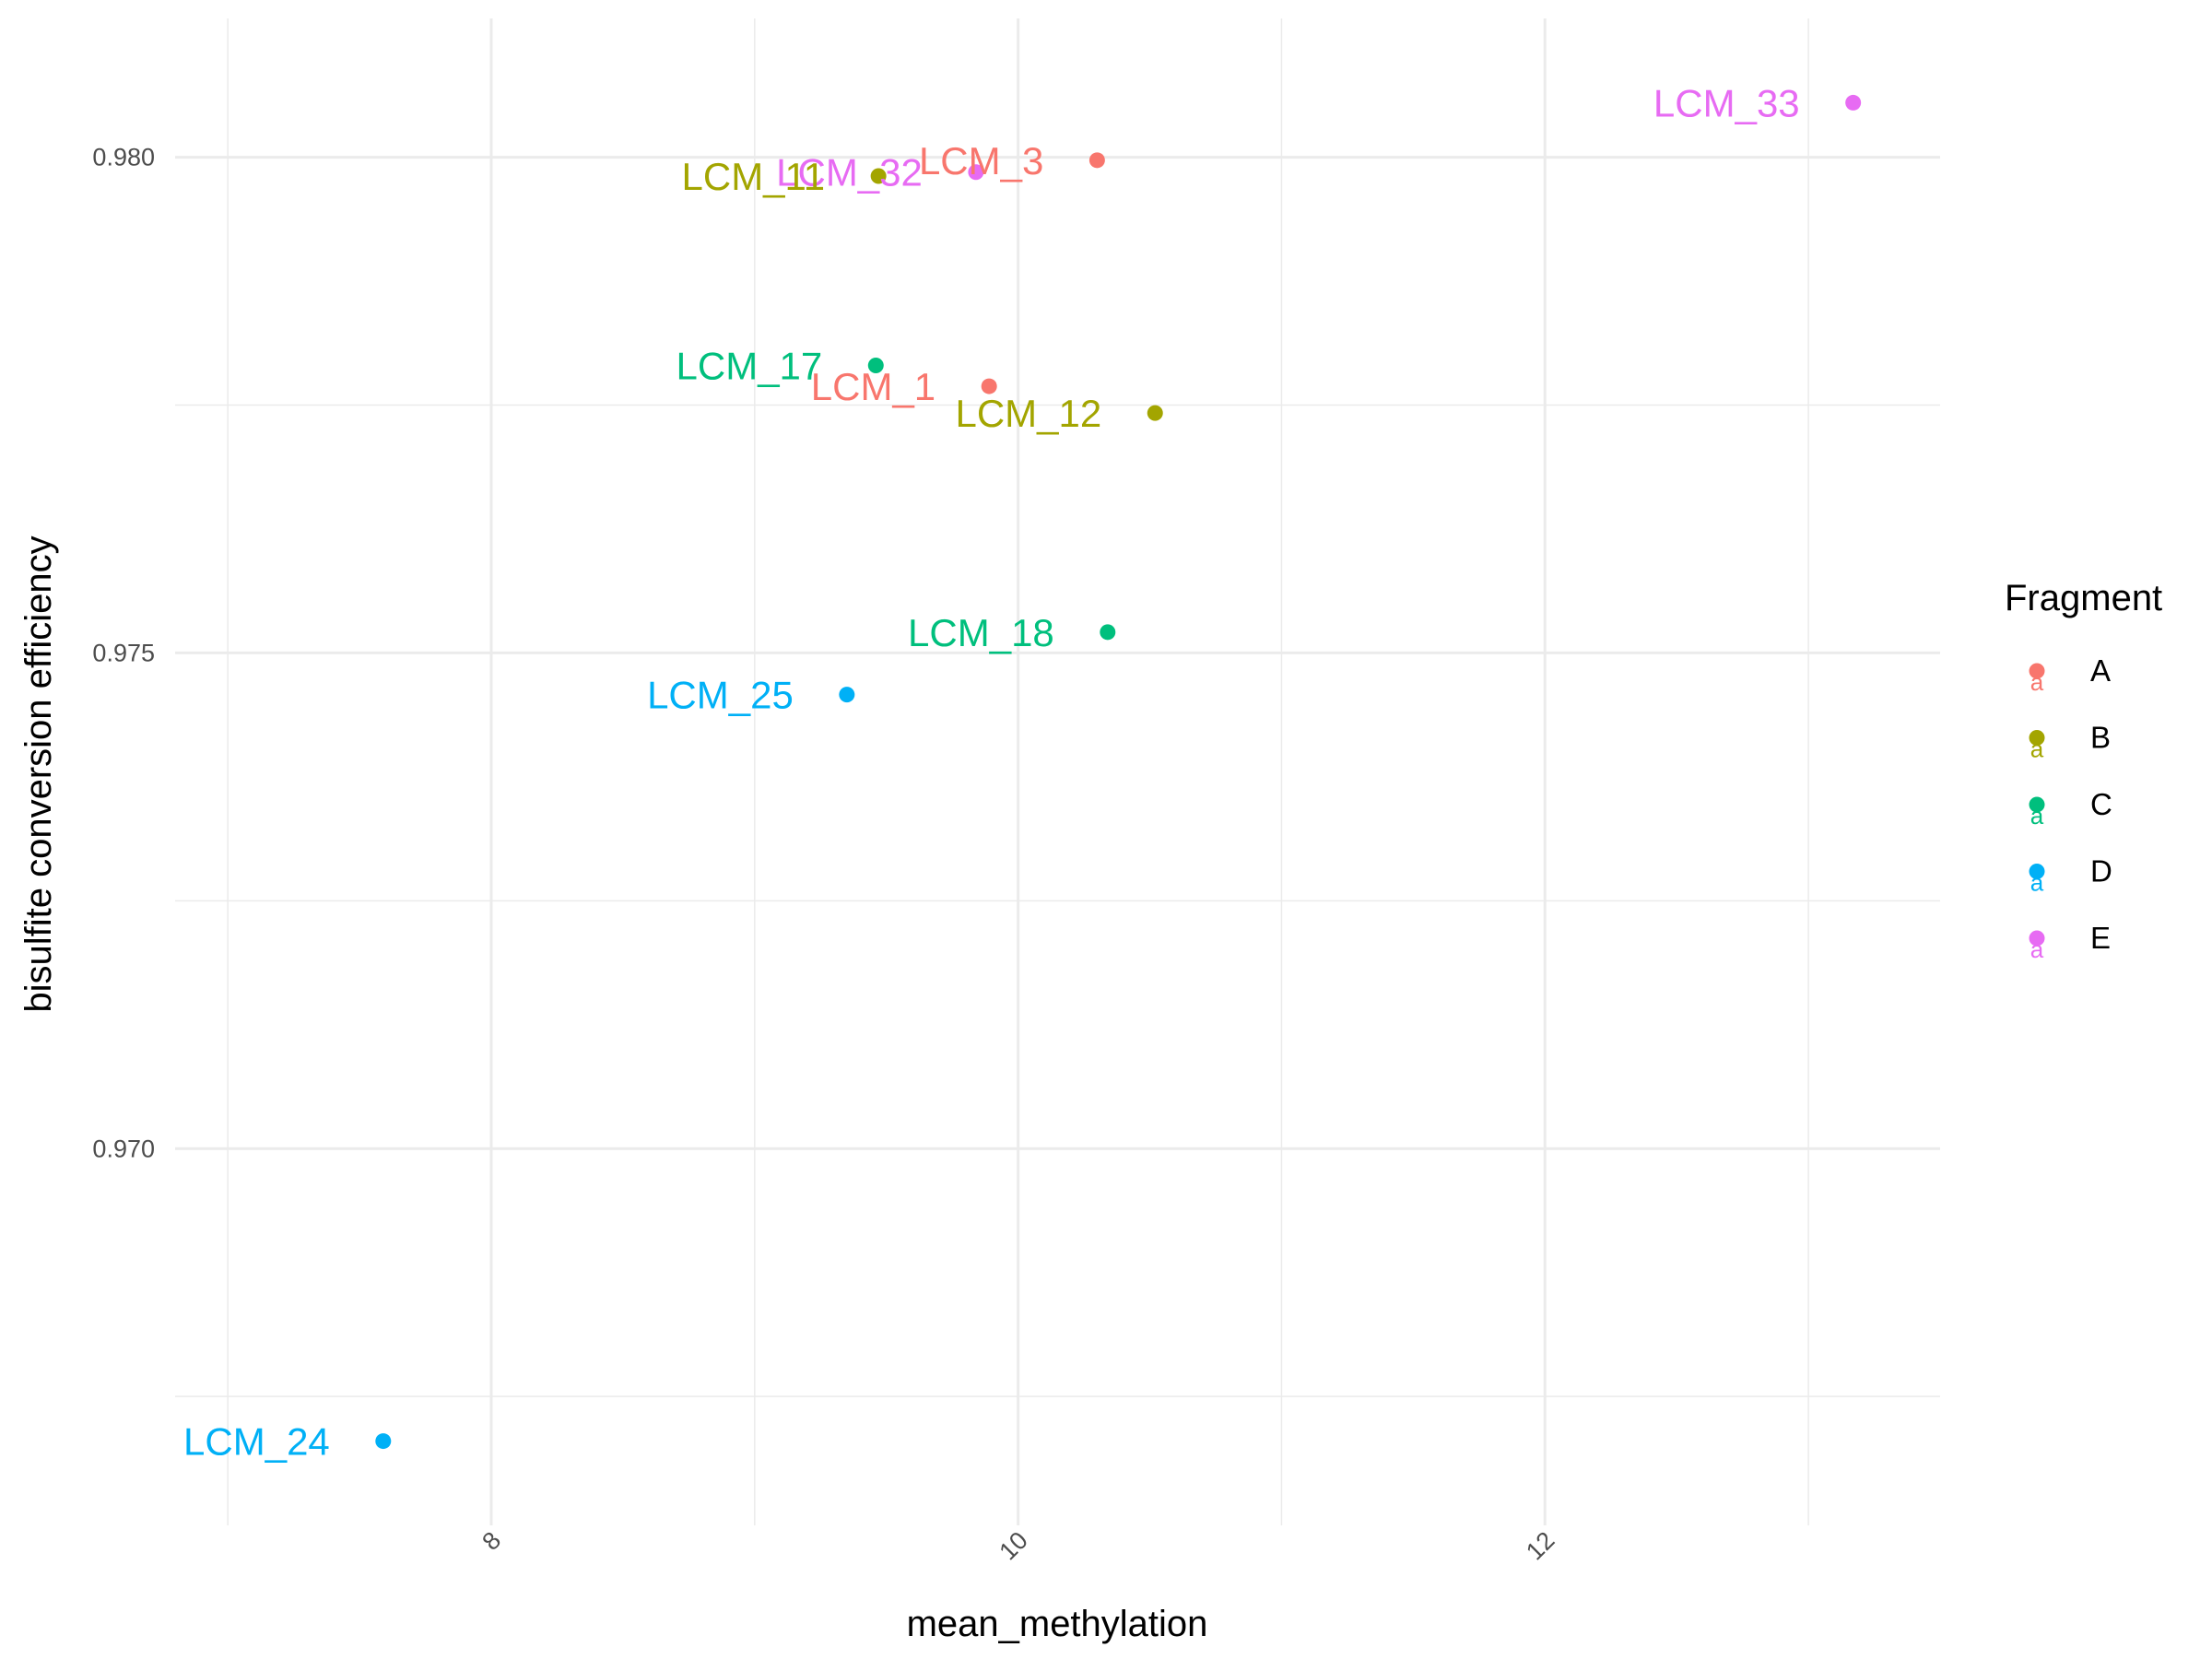  Describe the element at coordinates (2100, 738) in the screenshot. I see `legend-label: B` at that location.